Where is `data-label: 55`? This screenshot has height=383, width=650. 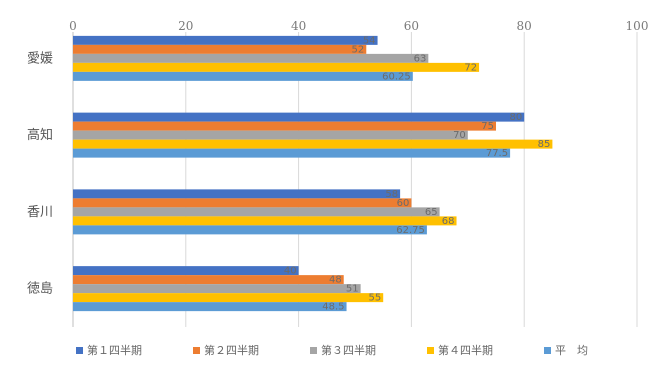 data-label: 55 is located at coordinates (374, 298).